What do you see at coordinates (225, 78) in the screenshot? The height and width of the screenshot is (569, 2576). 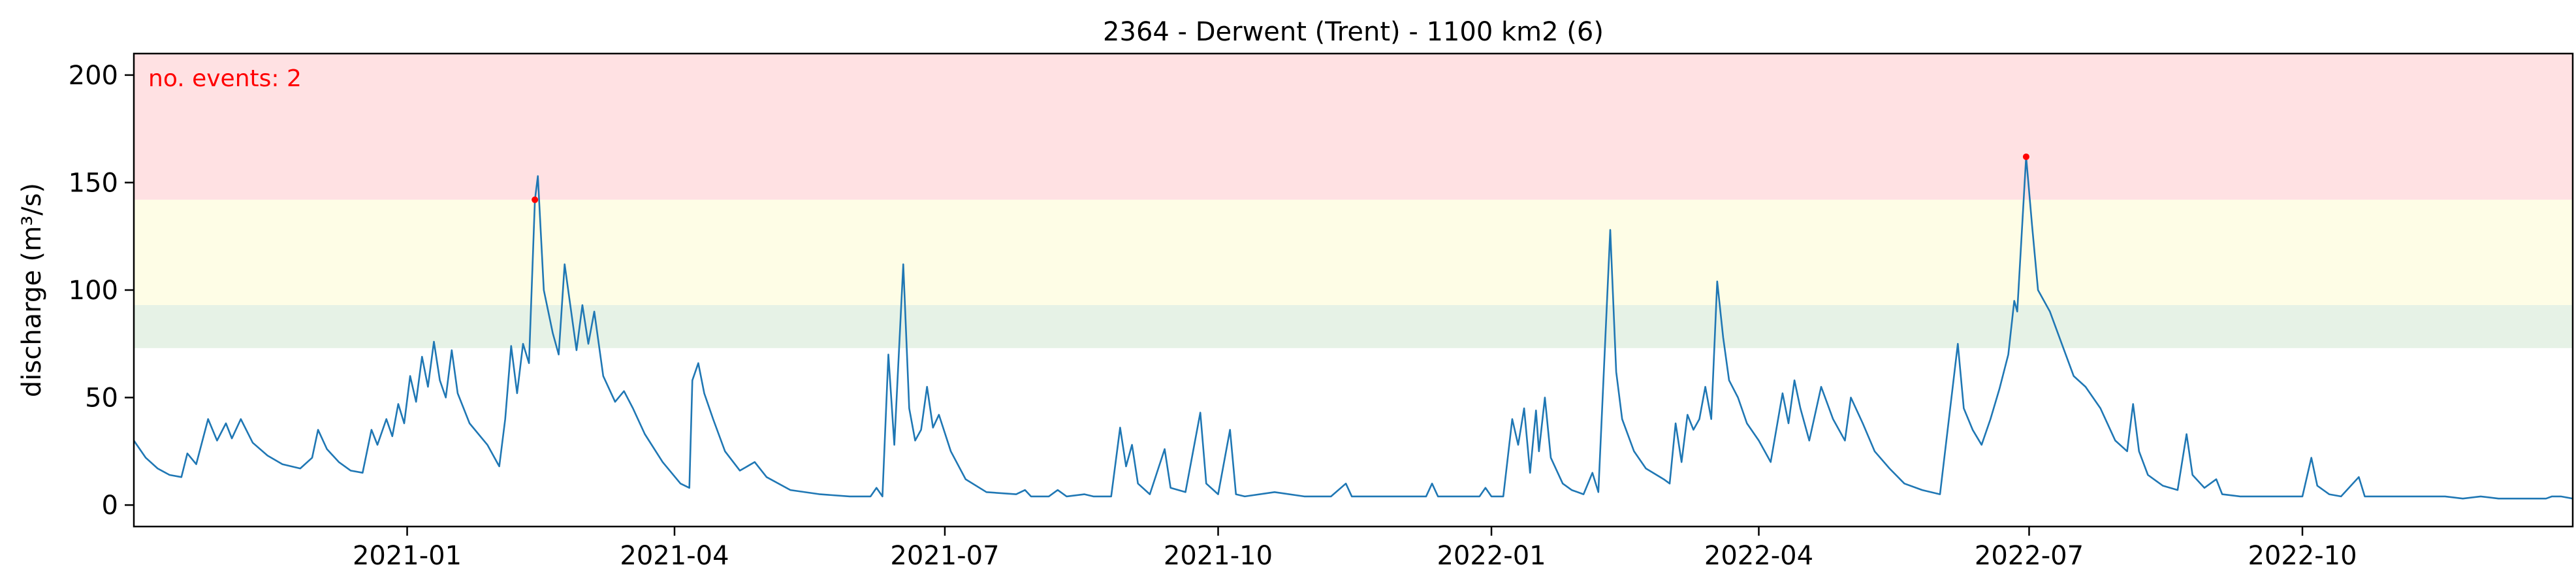 I see `events-count-annotation: no. events: 2` at bounding box center [225, 78].